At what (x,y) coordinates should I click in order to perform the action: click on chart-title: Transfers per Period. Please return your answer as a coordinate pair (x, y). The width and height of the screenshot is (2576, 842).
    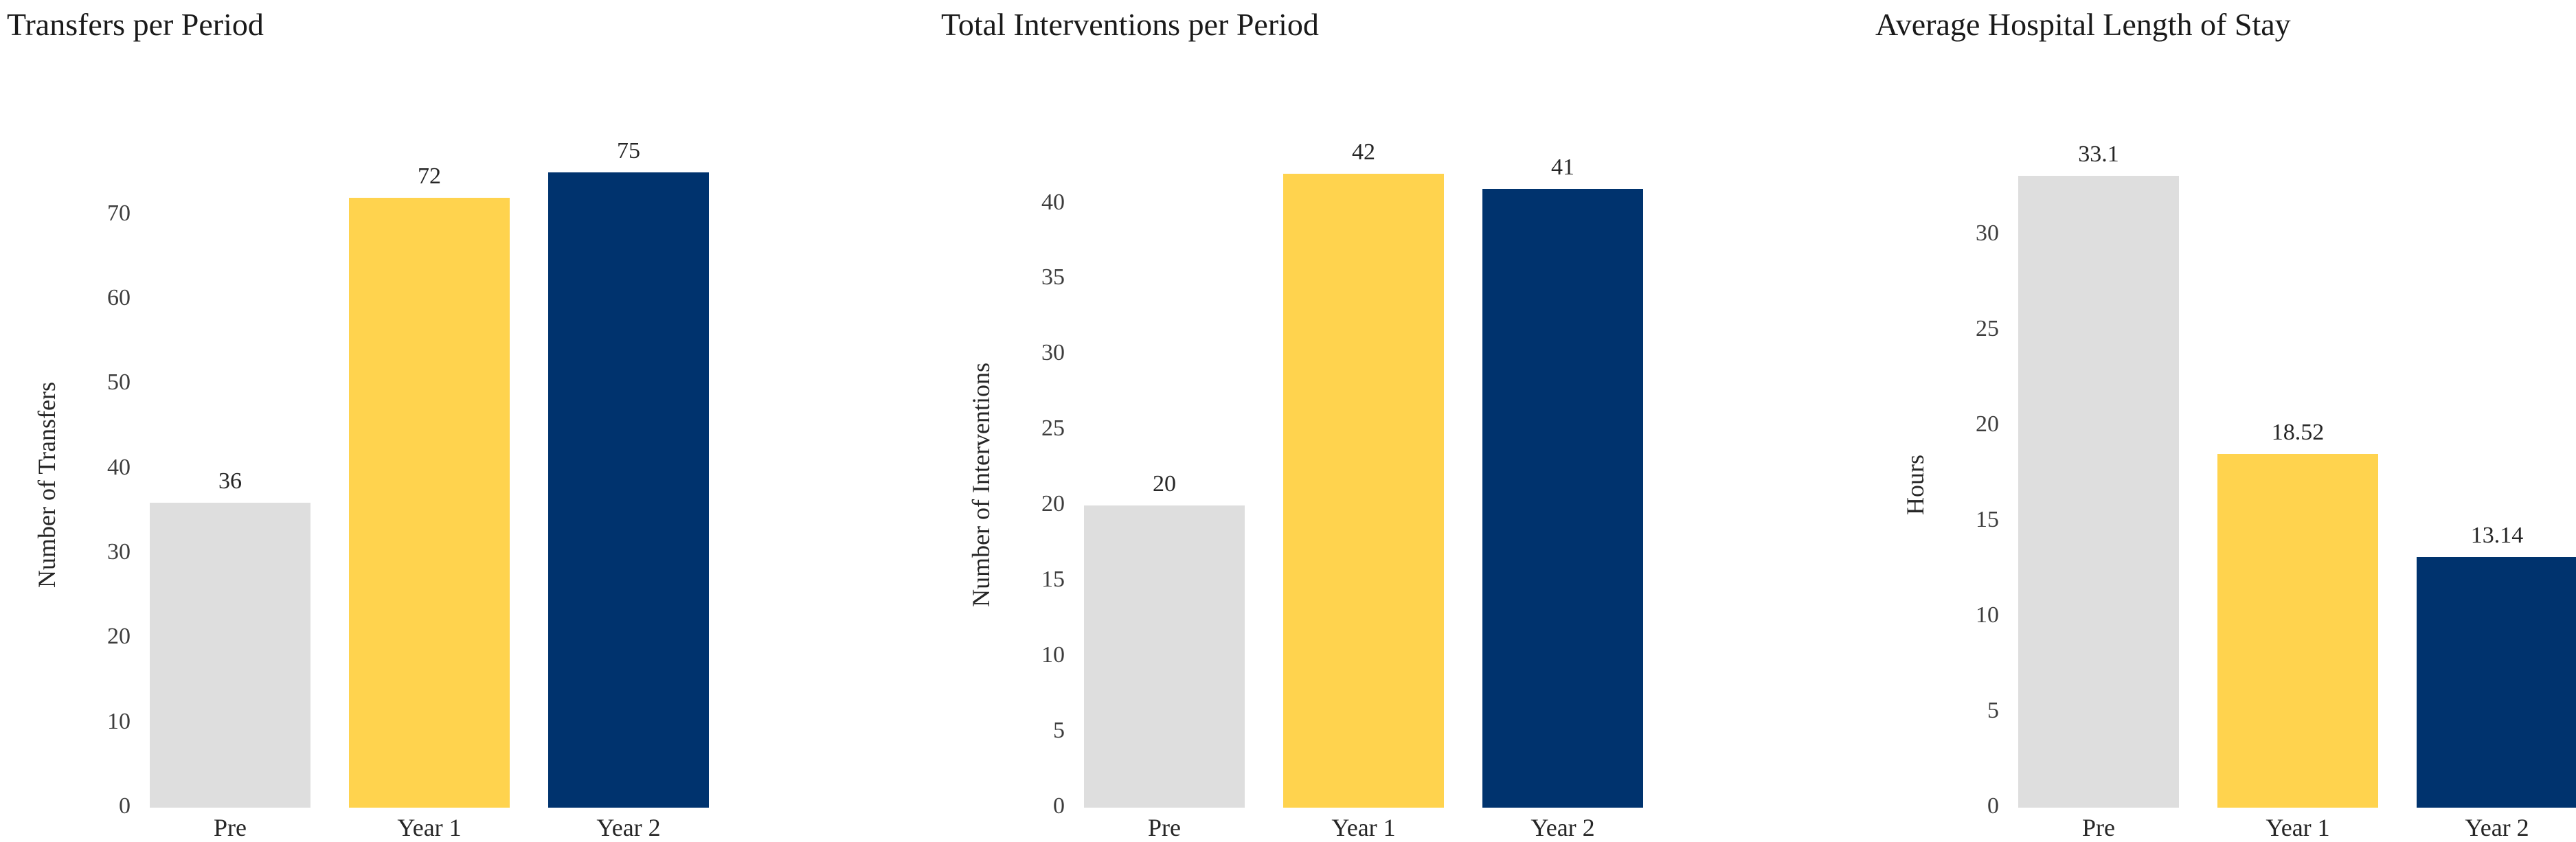
    Looking at the image, I should click on (135, 25).